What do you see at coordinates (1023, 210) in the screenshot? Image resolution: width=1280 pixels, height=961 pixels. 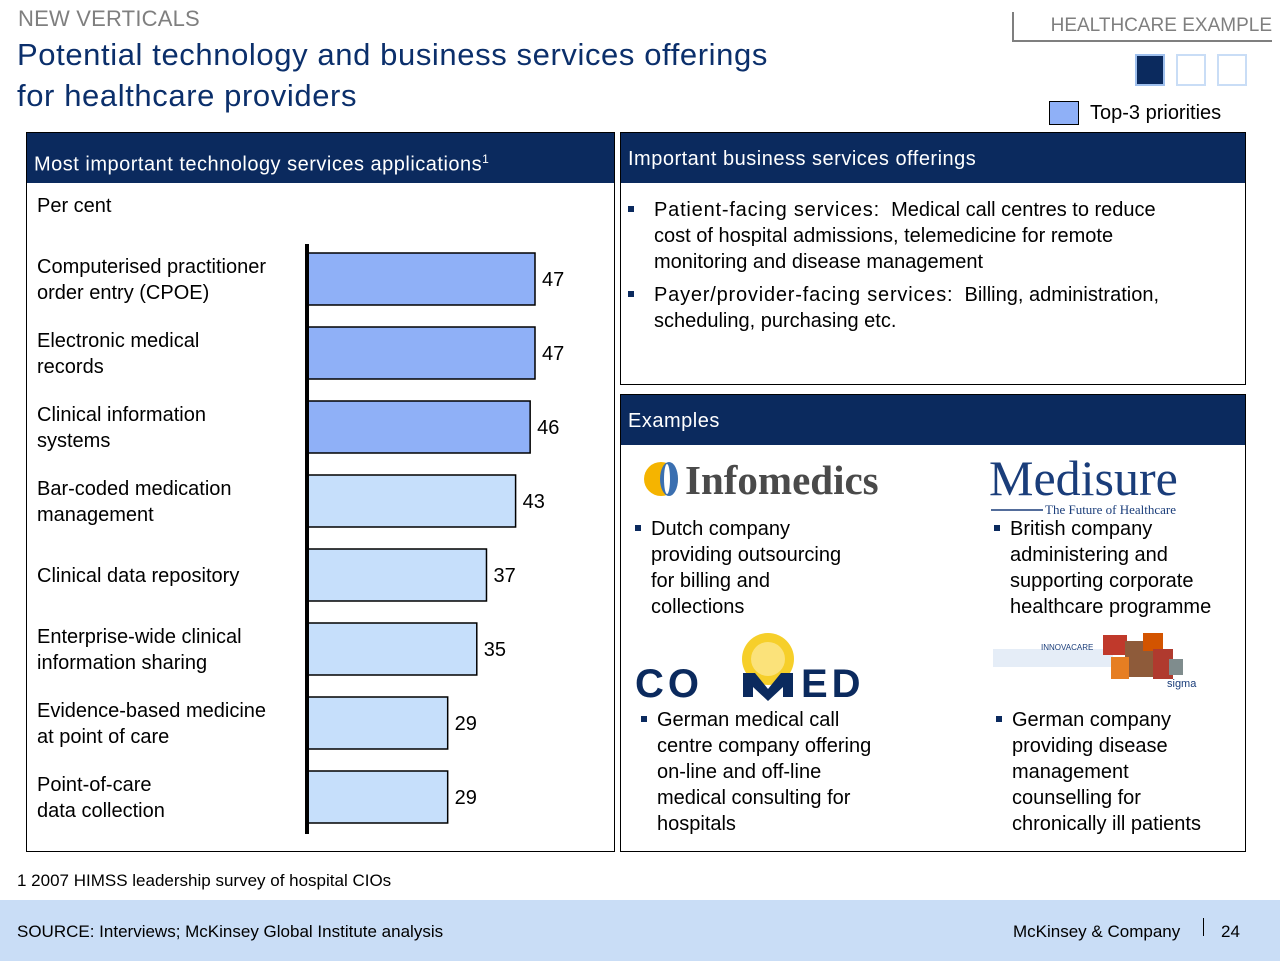 I see `bullet-text: Medical call centres to reduce` at bounding box center [1023, 210].